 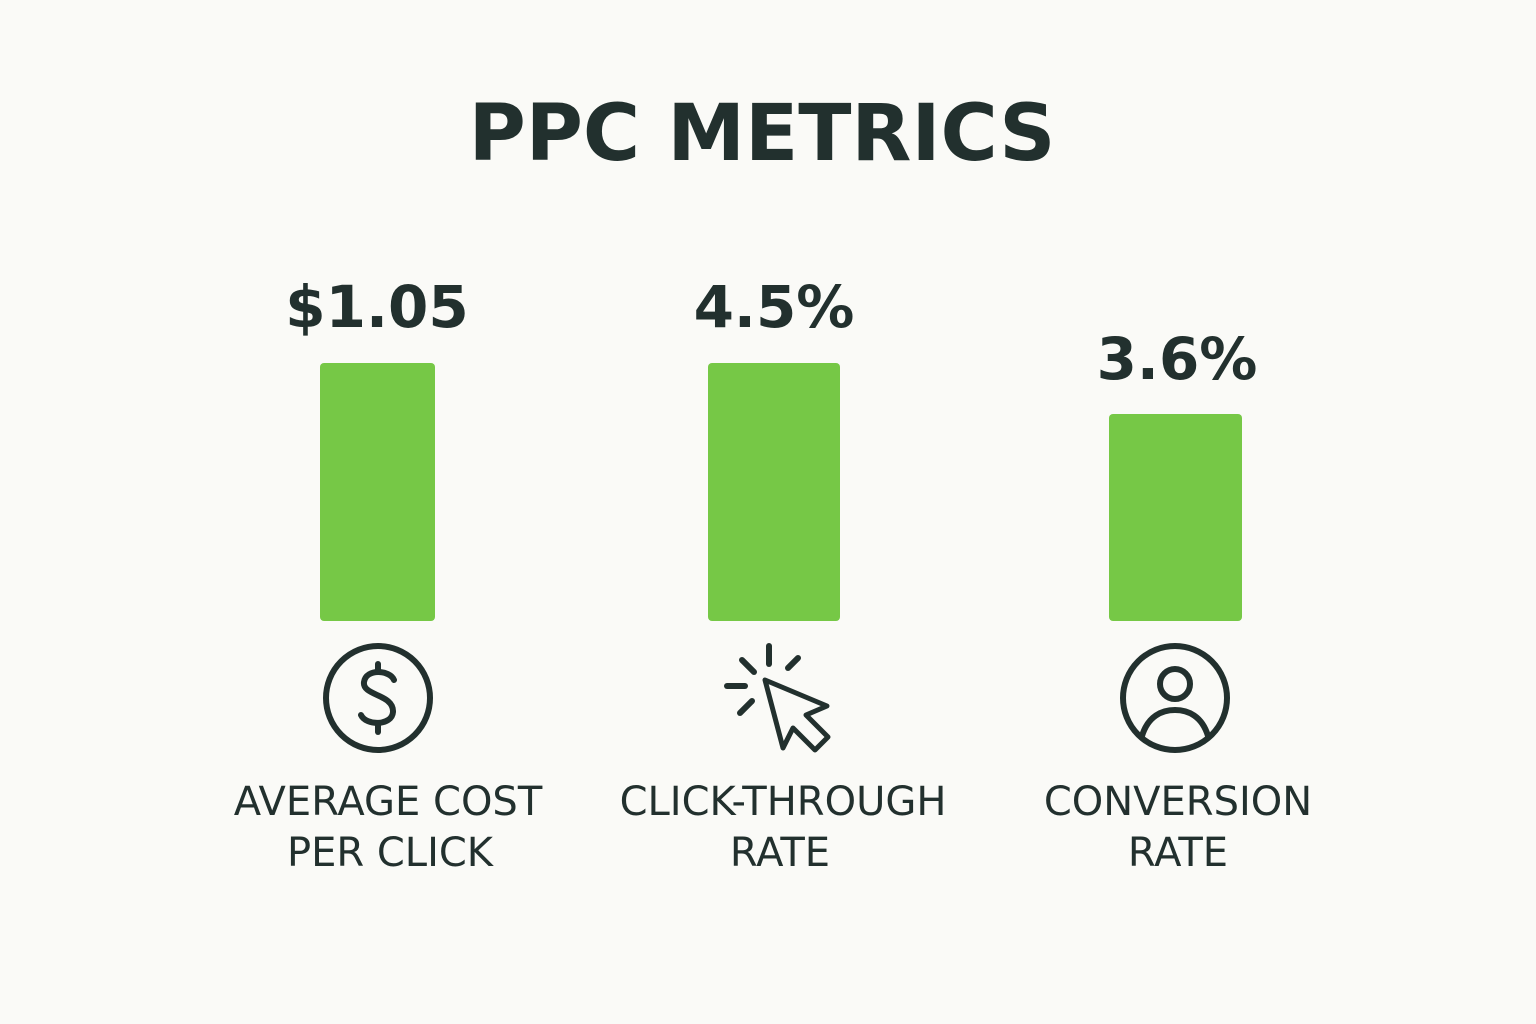 What do you see at coordinates (376, 307) in the screenshot?
I see `metric-value: $1.05` at bounding box center [376, 307].